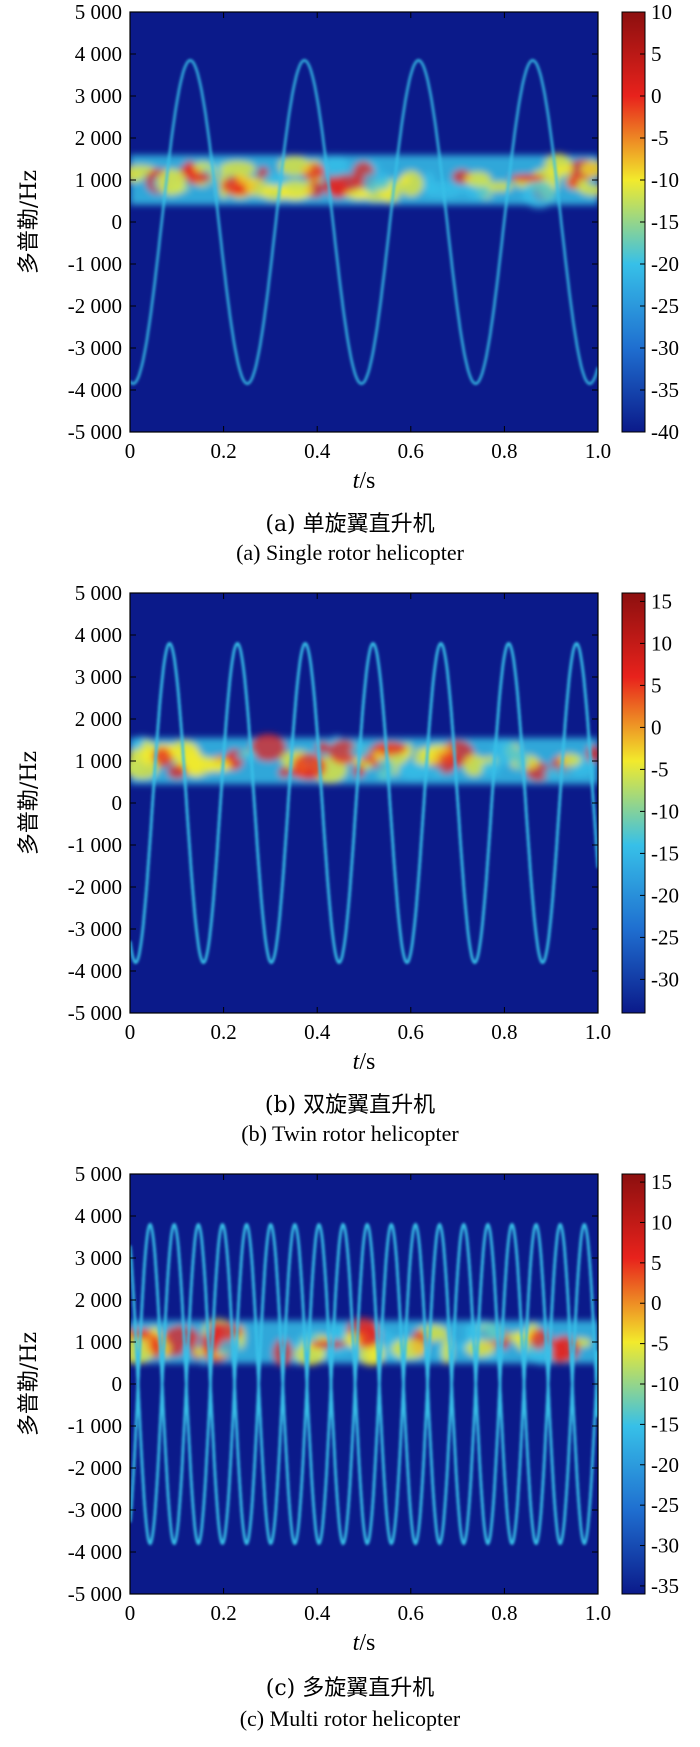  What do you see at coordinates (350, 524) in the screenshot?
I see `caption-cn-a: (a) 单旋翼直升机` at bounding box center [350, 524].